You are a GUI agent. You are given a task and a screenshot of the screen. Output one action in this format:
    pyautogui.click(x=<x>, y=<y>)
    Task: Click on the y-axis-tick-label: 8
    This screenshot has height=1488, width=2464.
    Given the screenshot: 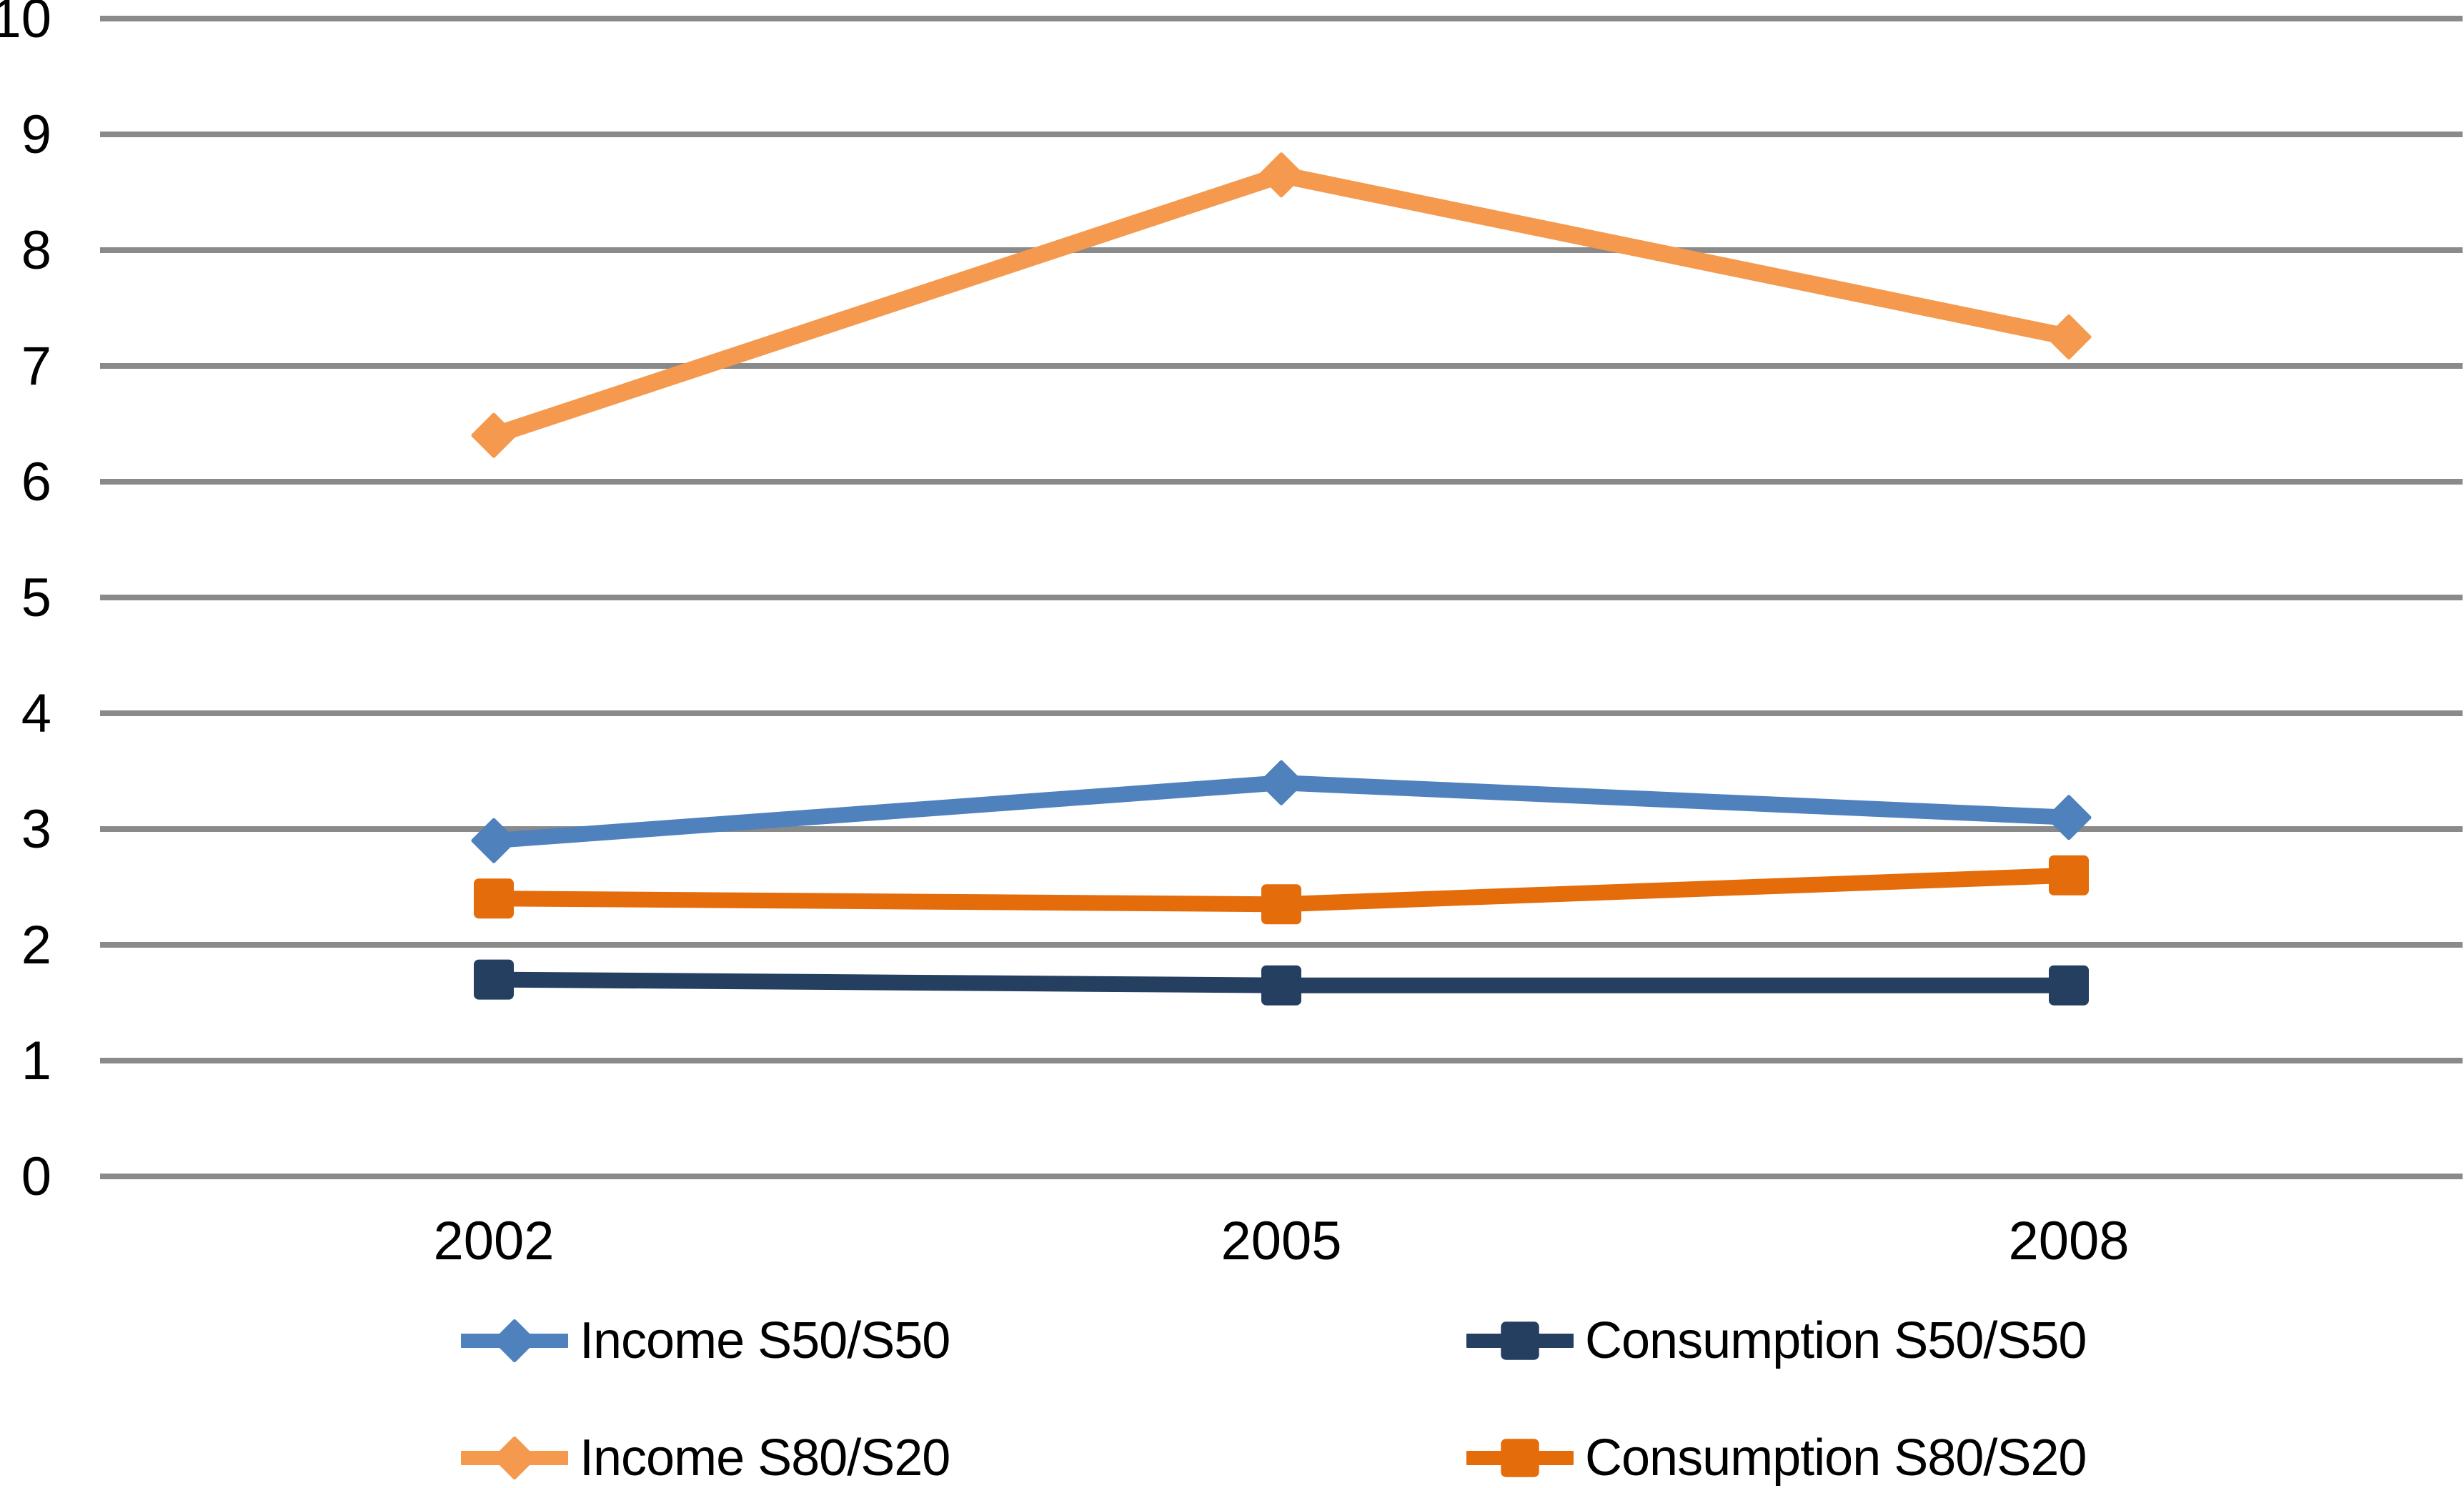 What is the action you would take?
    pyautogui.click(x=36, y=250)
    